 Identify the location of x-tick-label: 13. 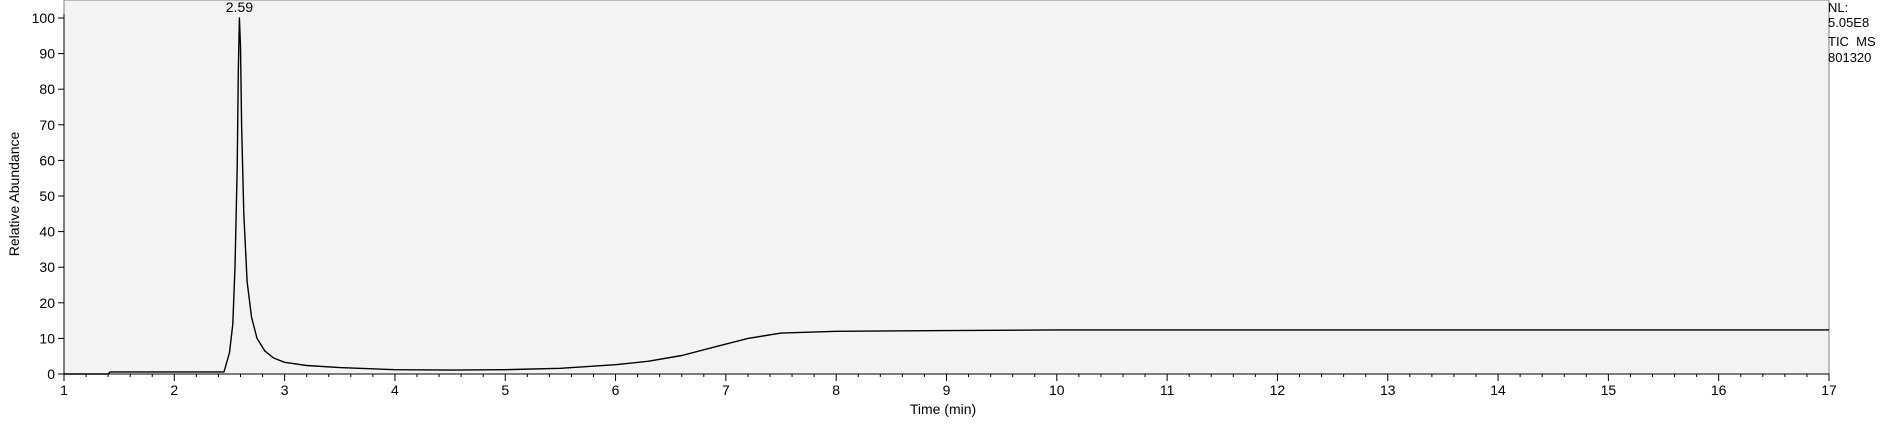
(1388, 390).